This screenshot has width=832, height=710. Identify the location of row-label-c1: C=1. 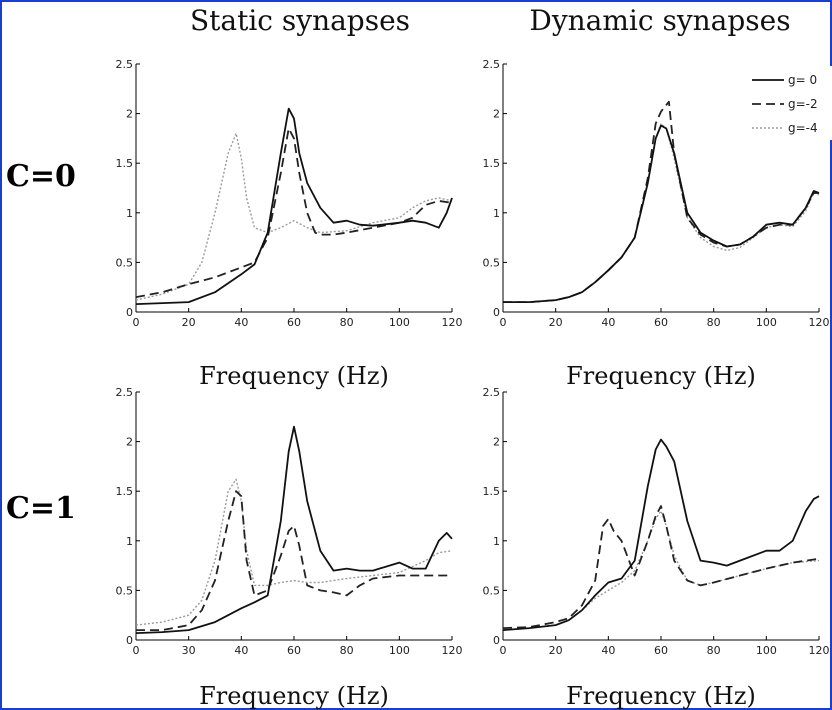
(41, 508).